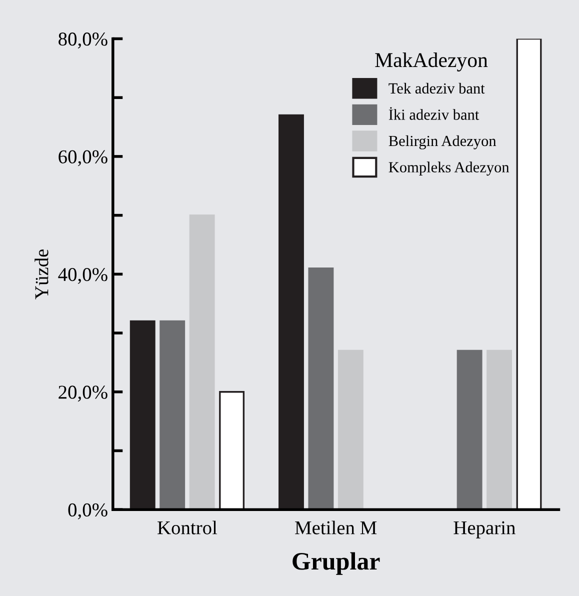 The height and width of the screenshot is (596, 579). I want to click on y-tick-label: 0,0%, so click(88, 511).